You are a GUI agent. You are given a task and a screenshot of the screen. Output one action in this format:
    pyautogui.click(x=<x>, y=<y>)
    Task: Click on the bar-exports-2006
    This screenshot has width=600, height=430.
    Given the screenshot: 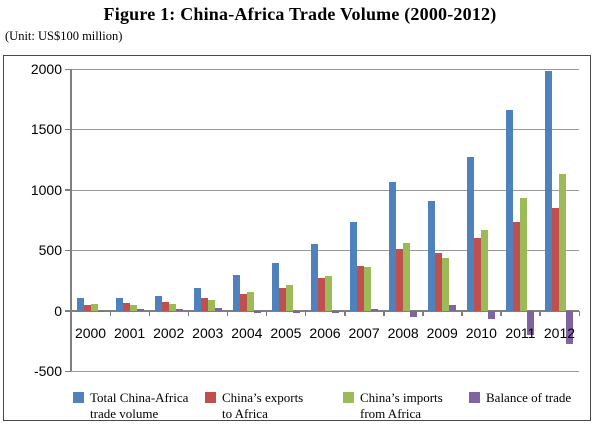 What is the action you would take?
    pyautogui.click(x=321, y=294)
    